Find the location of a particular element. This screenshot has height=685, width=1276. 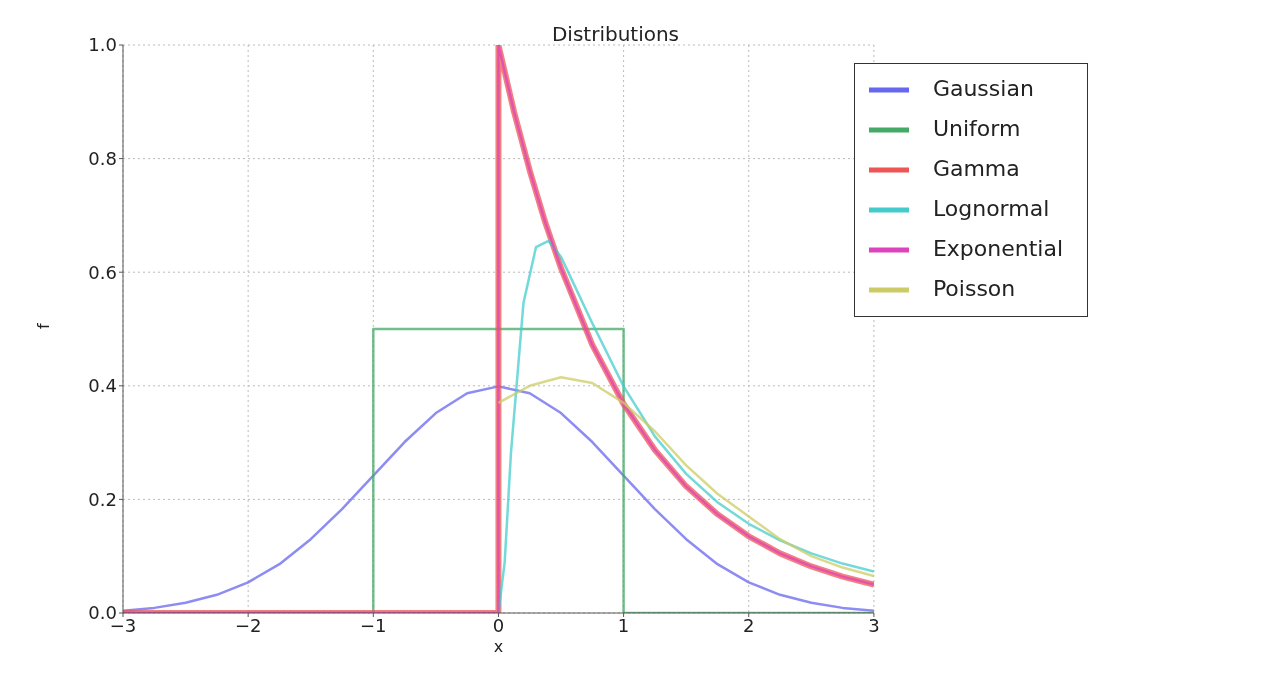

y-tick-label: 0.4 is located at coordinates (102, 386).